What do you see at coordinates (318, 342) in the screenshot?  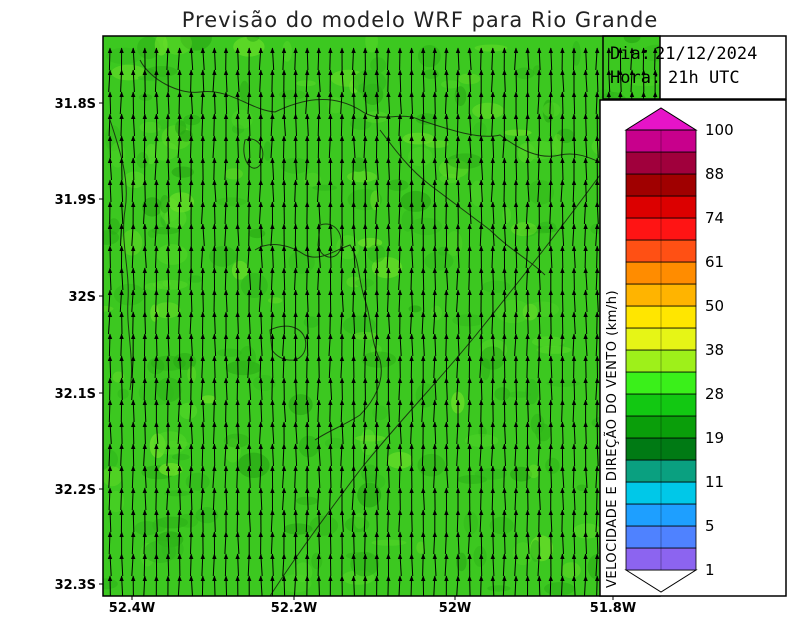 I see `coastline-estuary` at bounding box center [318, 342].